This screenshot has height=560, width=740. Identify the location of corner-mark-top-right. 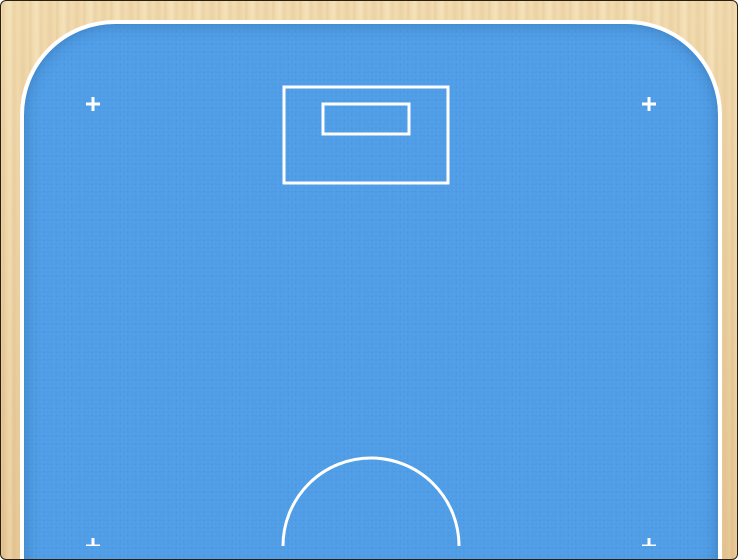
(649, 104).